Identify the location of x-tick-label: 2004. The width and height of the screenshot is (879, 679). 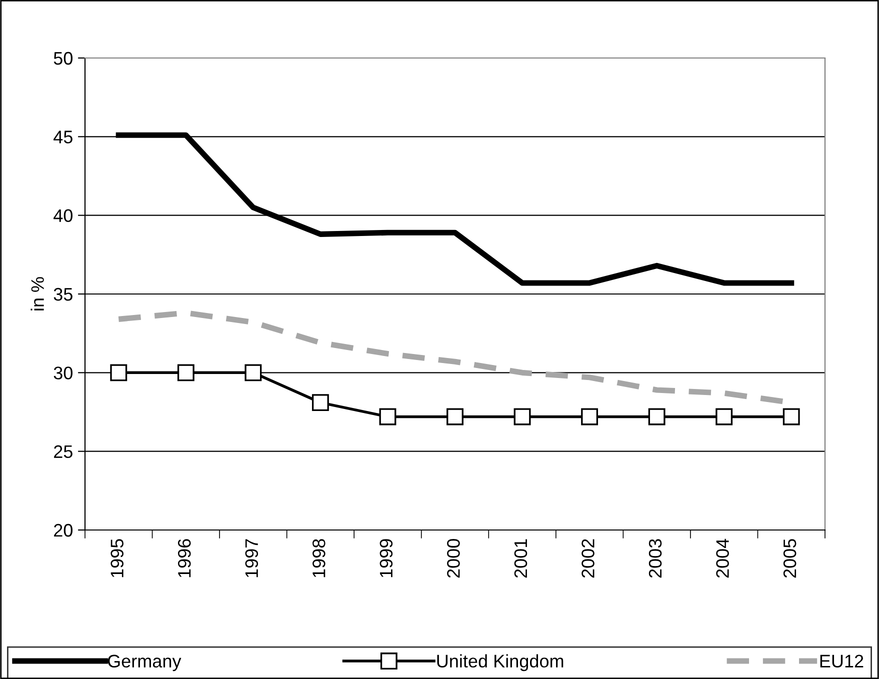
(722, 558).